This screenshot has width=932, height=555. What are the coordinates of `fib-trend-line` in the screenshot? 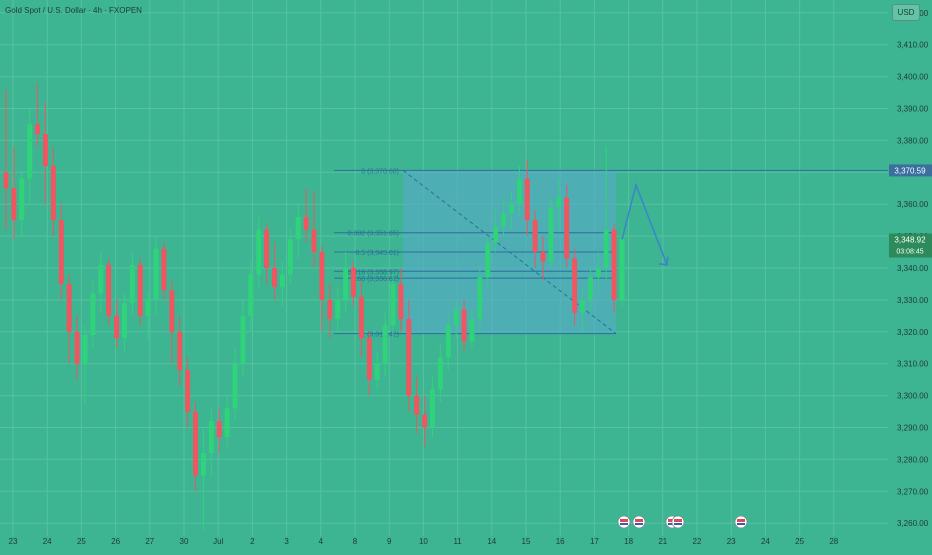 It's located at (509, 252).